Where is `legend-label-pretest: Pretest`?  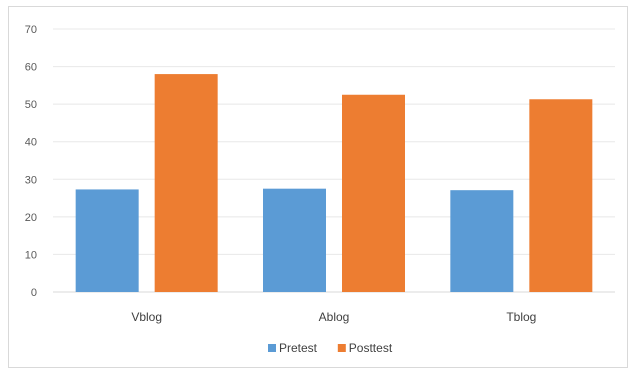 legend-label-pretest: Pretest is located at coordinates (298, 348).